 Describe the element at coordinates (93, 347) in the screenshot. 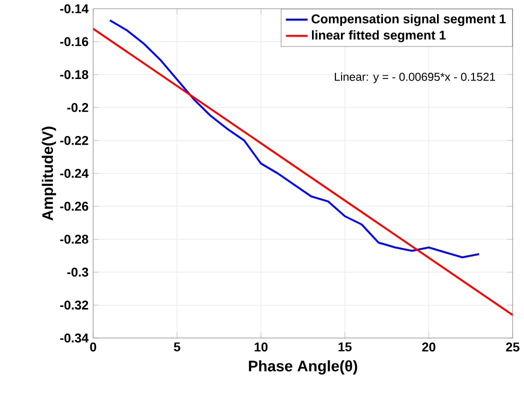

I see `x-tick-label: 0` at that location.